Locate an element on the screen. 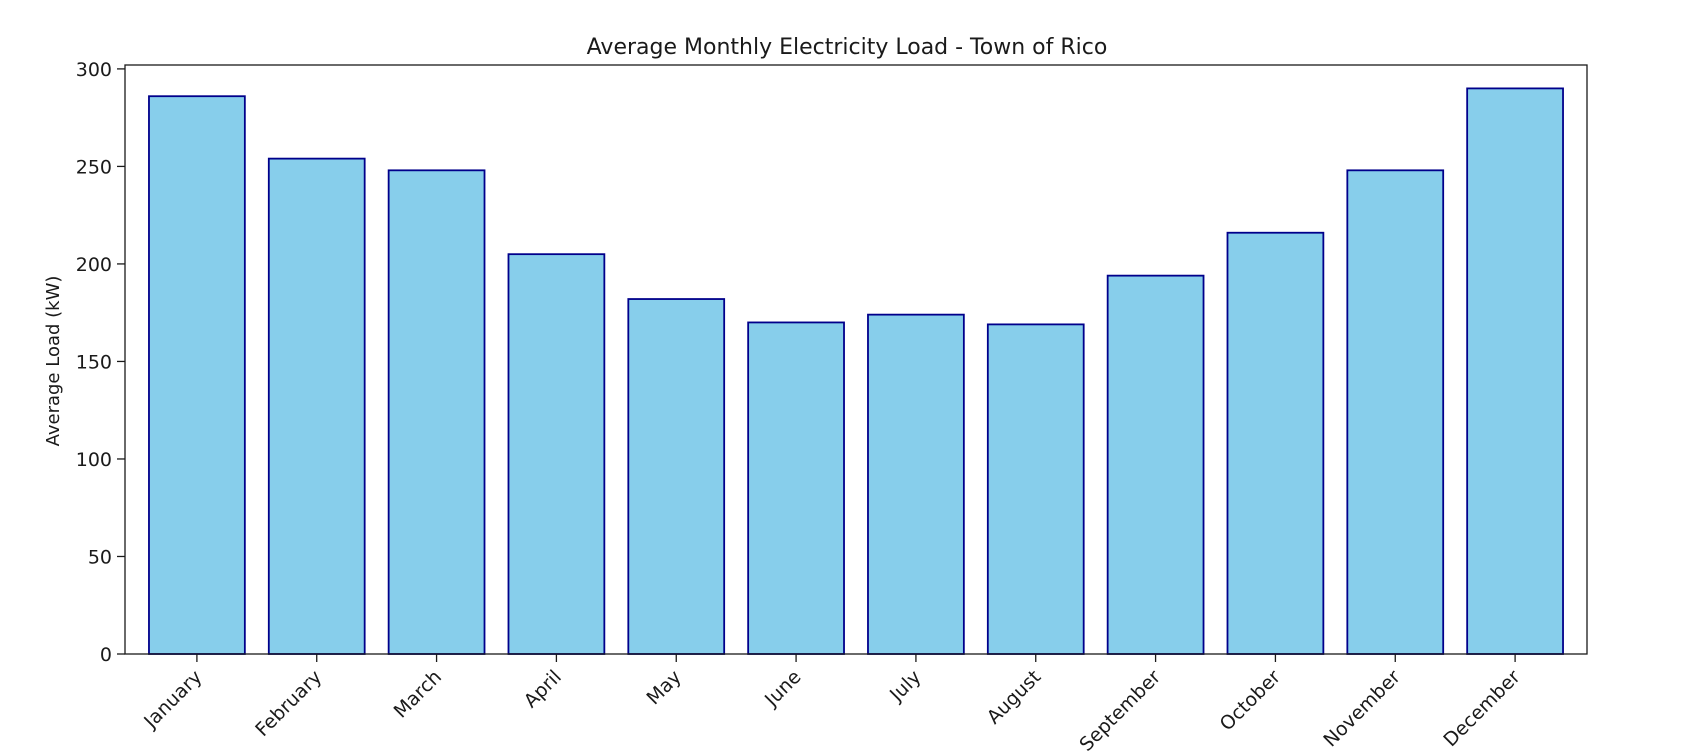 The height and width of the screenshot is (751, 1682). x-tick-label-february: February is located at coordinates (288, 703).